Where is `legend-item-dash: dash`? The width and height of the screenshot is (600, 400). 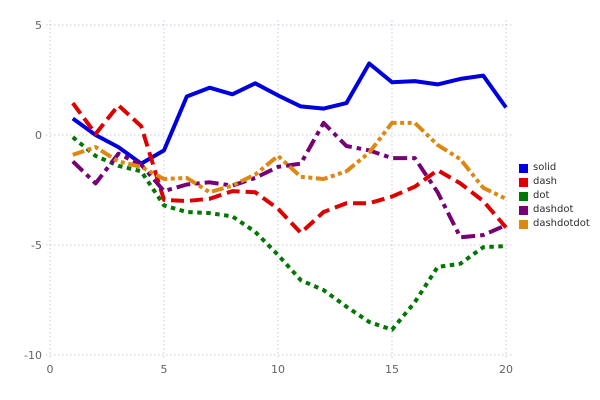
legend-item-dash: dash is located at coordinates (554, 182).